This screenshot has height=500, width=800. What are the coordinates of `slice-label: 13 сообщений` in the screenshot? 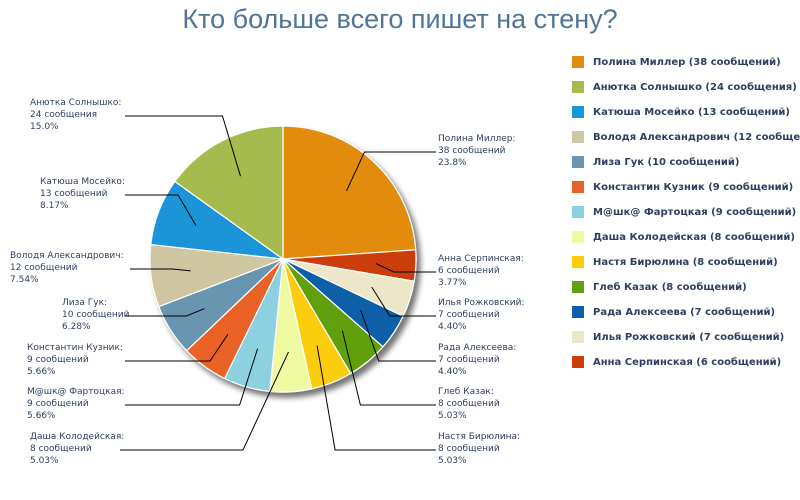 It's located at (74, 194).